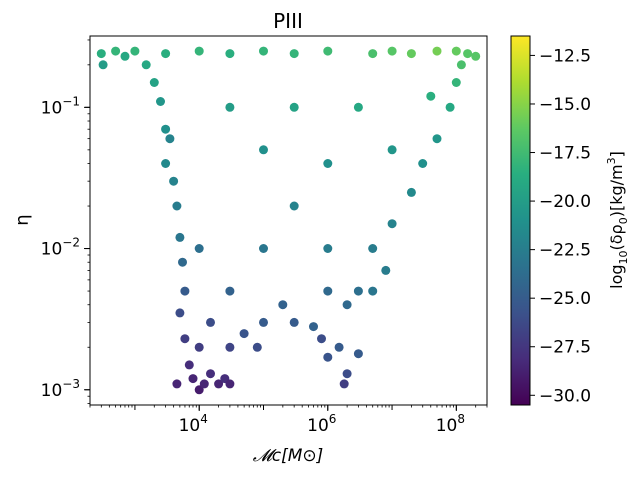 The image size is (641, 478). Describe the element at coordinates (565, 154) in the screenshot. I see `colorbar-tick-label: −17.5` at that location.